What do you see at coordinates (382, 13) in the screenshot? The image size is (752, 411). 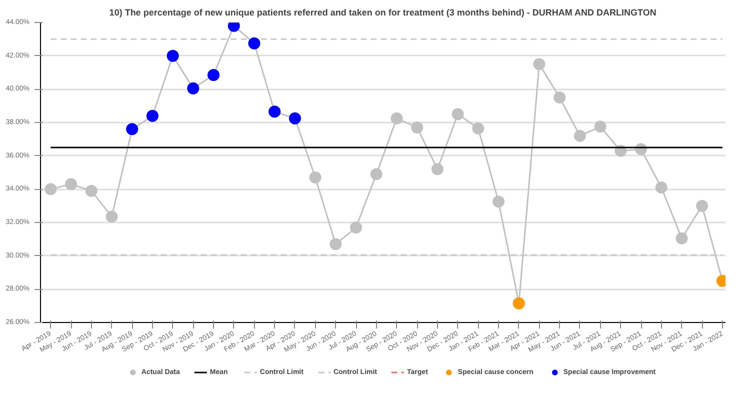 I see `chart-title: 10) The percentage of new unique patients referred and taken on for treatment (3 months behind) - DURHAM AND DARLINGTON` at bounding box center [382, 13].